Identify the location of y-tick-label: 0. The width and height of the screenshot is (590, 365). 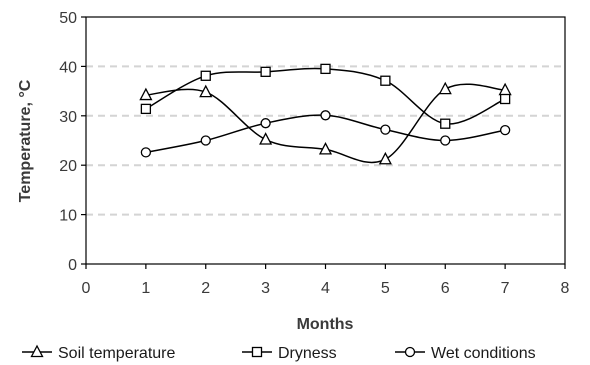
(72, 265).